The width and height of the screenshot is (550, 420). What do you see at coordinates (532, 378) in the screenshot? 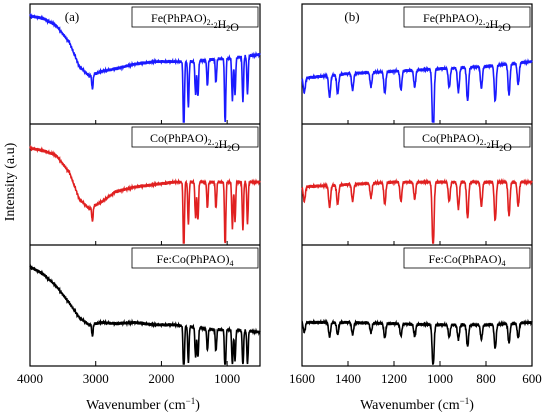
I see `x-tick-label: 600` at bounding box center [532, 378].